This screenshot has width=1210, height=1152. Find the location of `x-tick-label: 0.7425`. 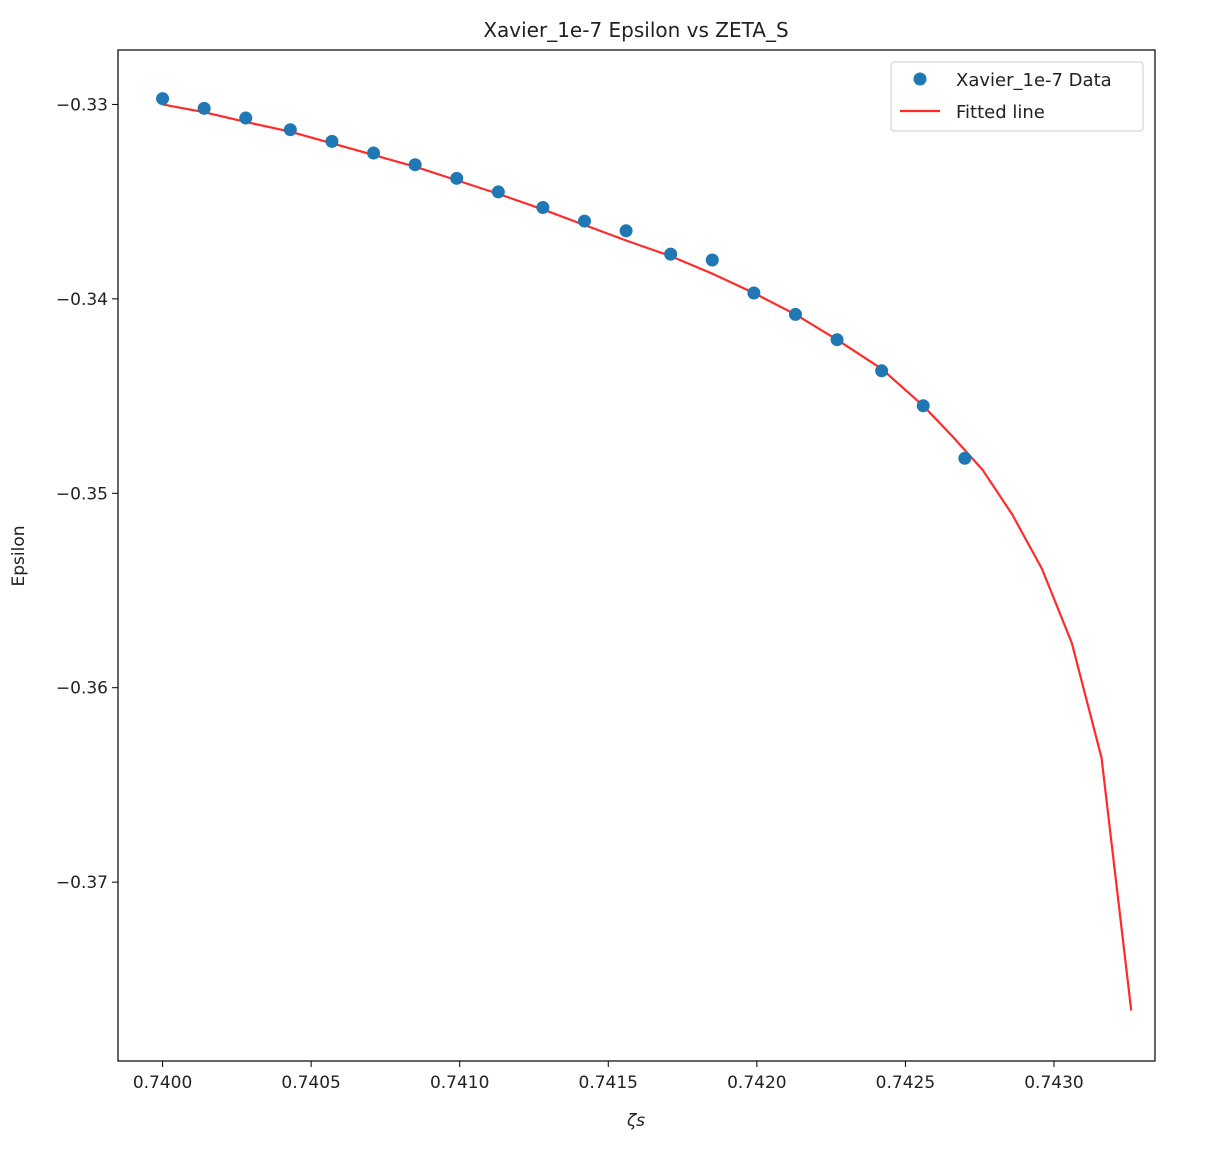

x-tick-label: 0.7425 is located at coordinates (905, 1083).